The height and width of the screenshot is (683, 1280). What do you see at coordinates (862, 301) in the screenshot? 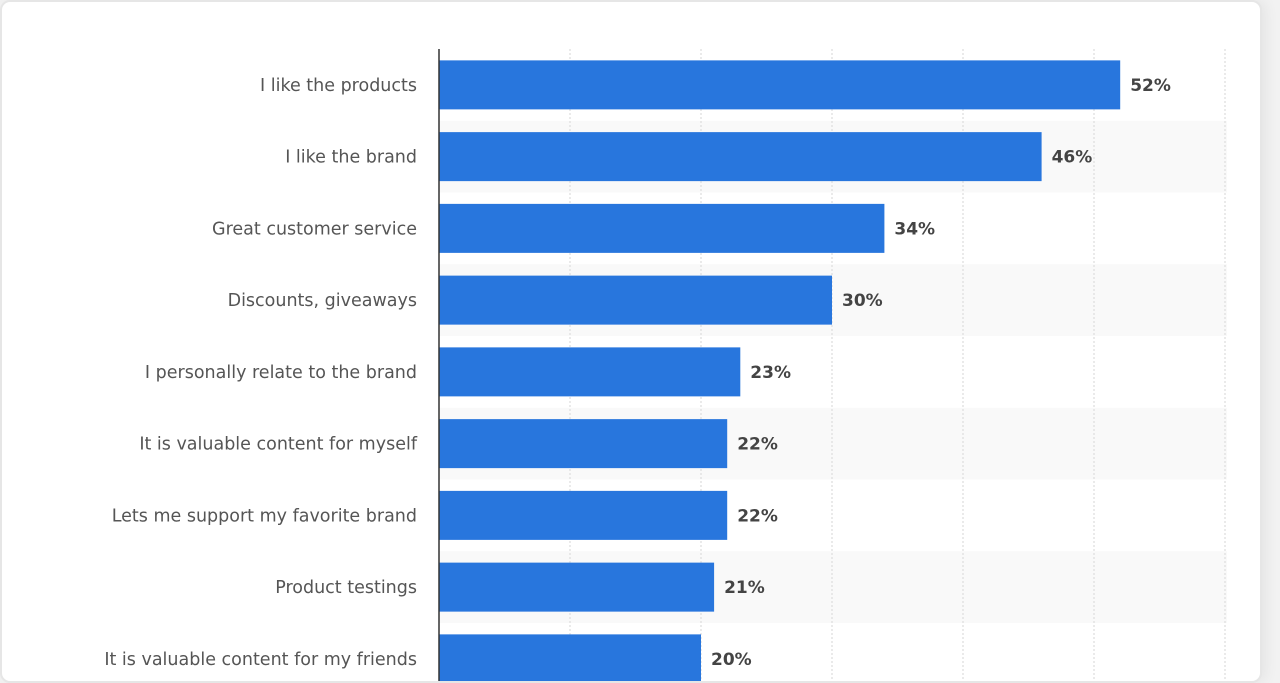
I see `data-label: 30%` at bounding box center [862, 301].